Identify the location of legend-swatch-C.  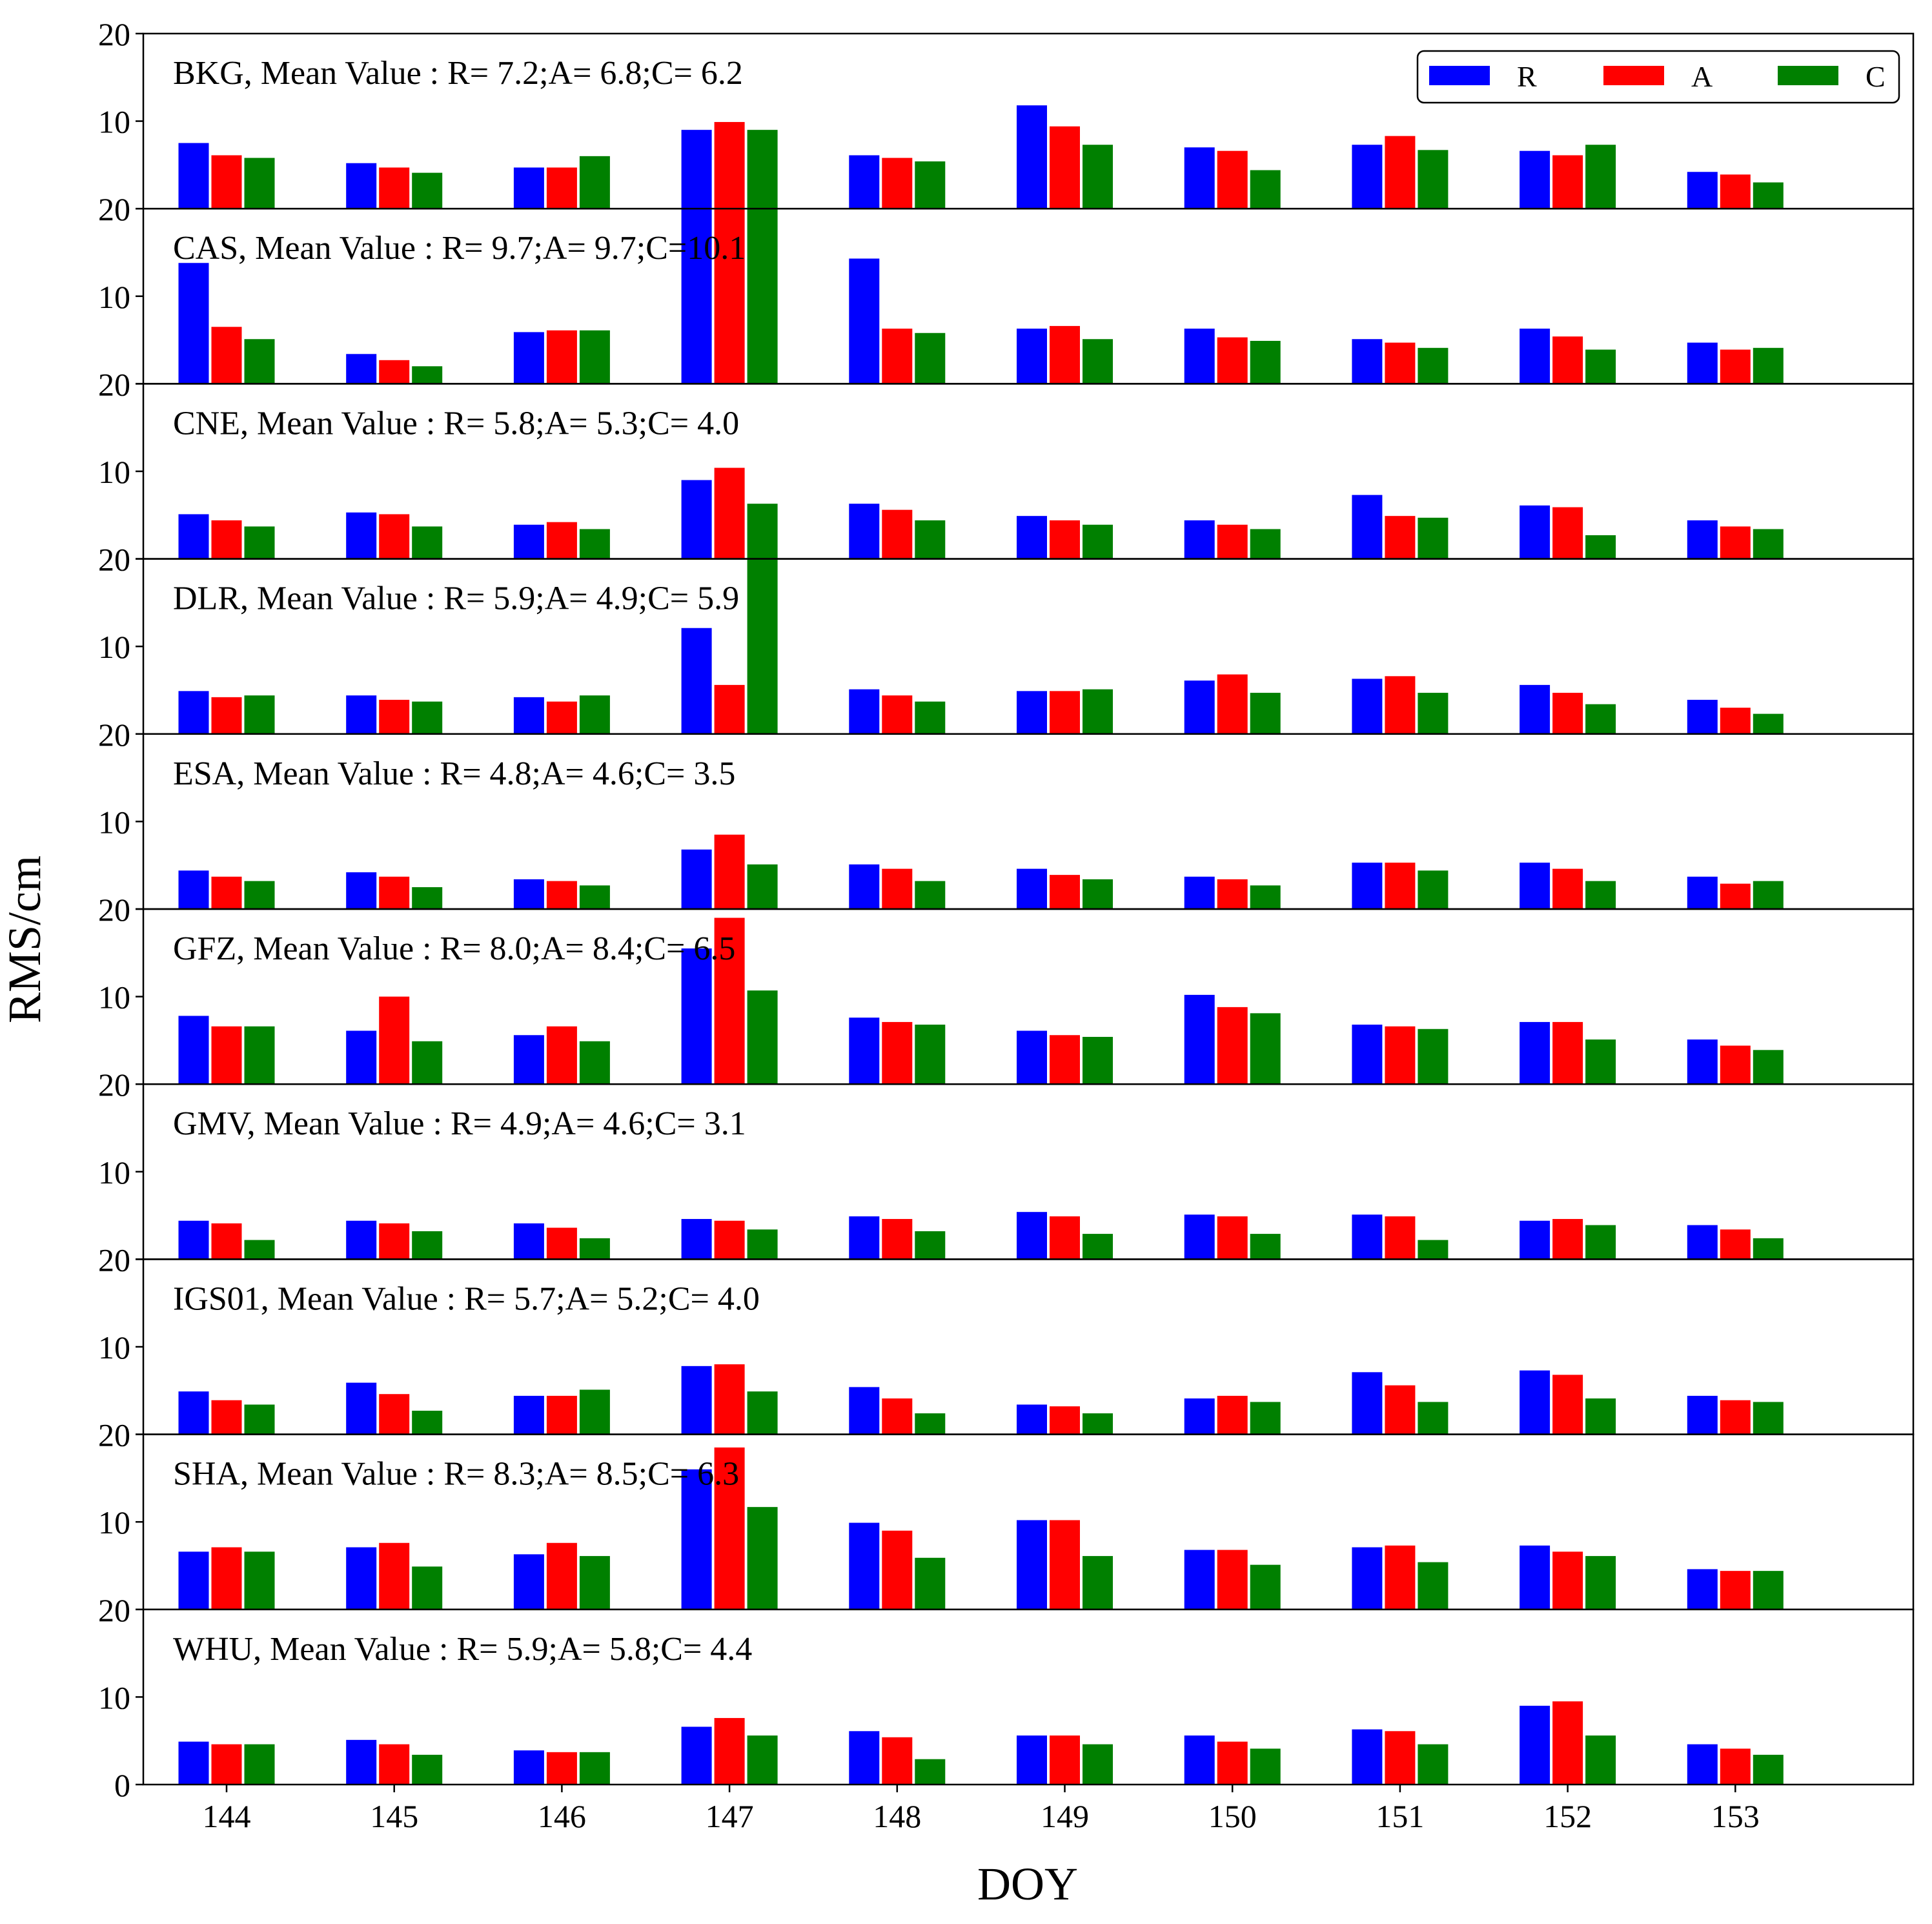
(1808, 75).